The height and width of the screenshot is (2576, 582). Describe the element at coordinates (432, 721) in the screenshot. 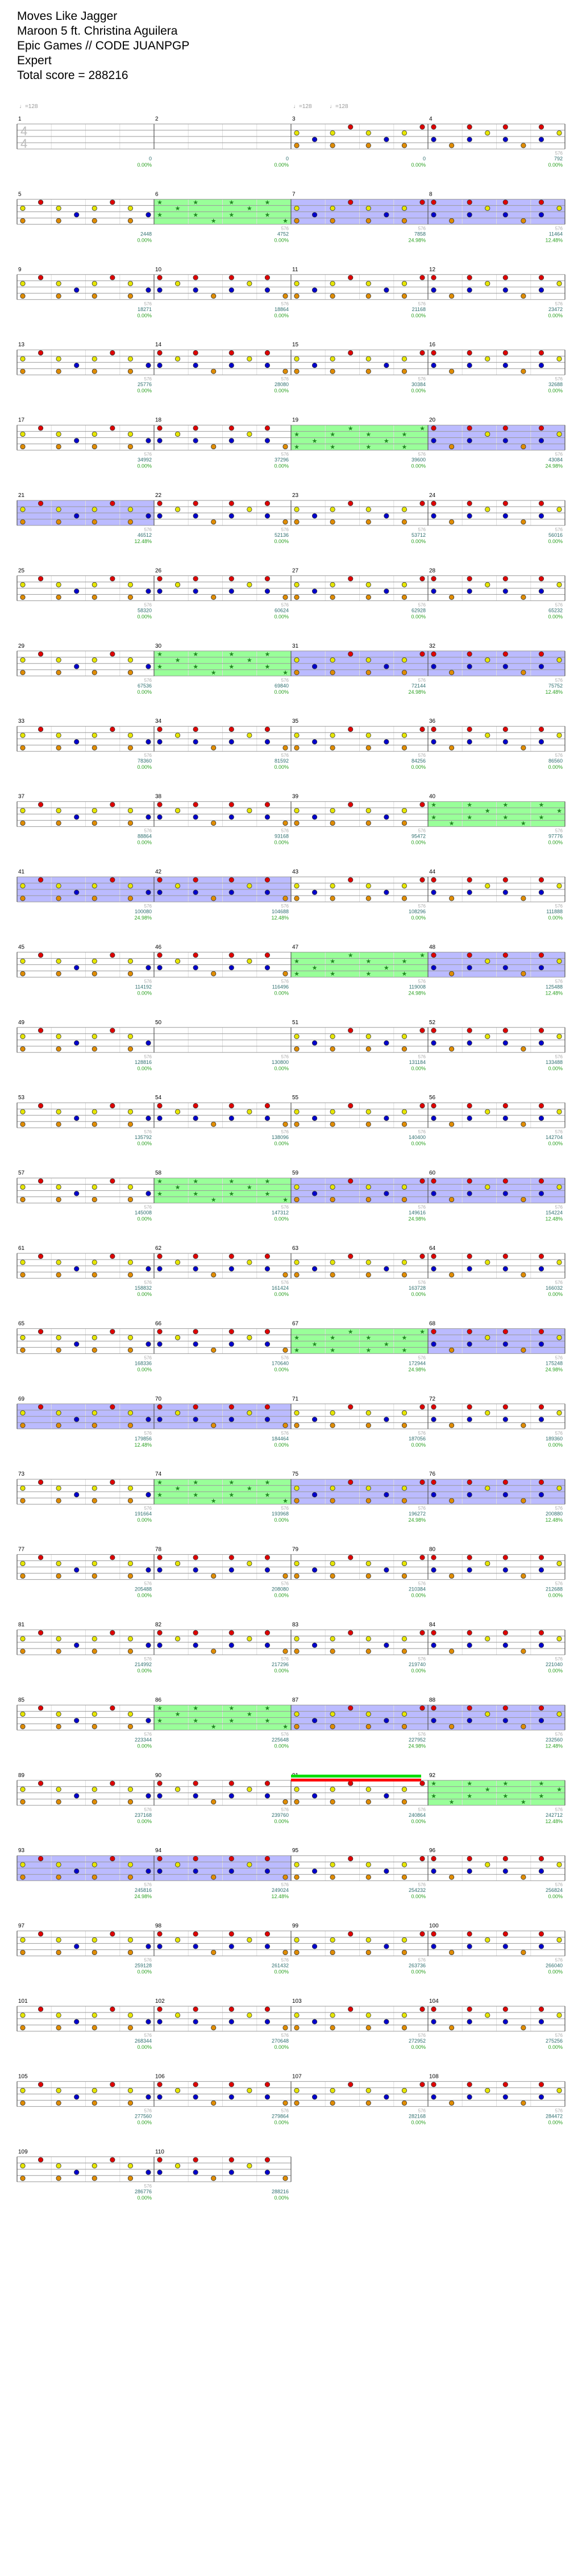

I see `measure-number: 36` at that location.